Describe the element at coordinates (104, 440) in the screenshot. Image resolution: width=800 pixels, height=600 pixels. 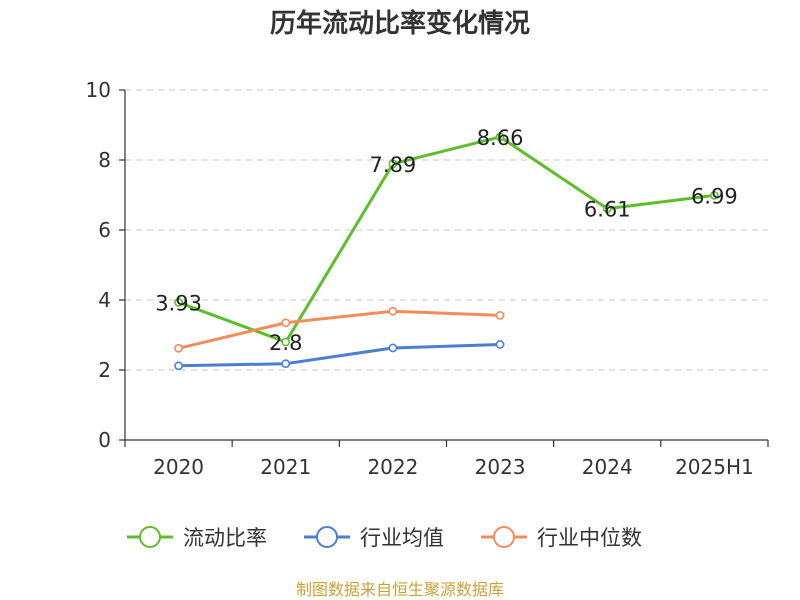
I see `y-tick-label: 0` at that location.